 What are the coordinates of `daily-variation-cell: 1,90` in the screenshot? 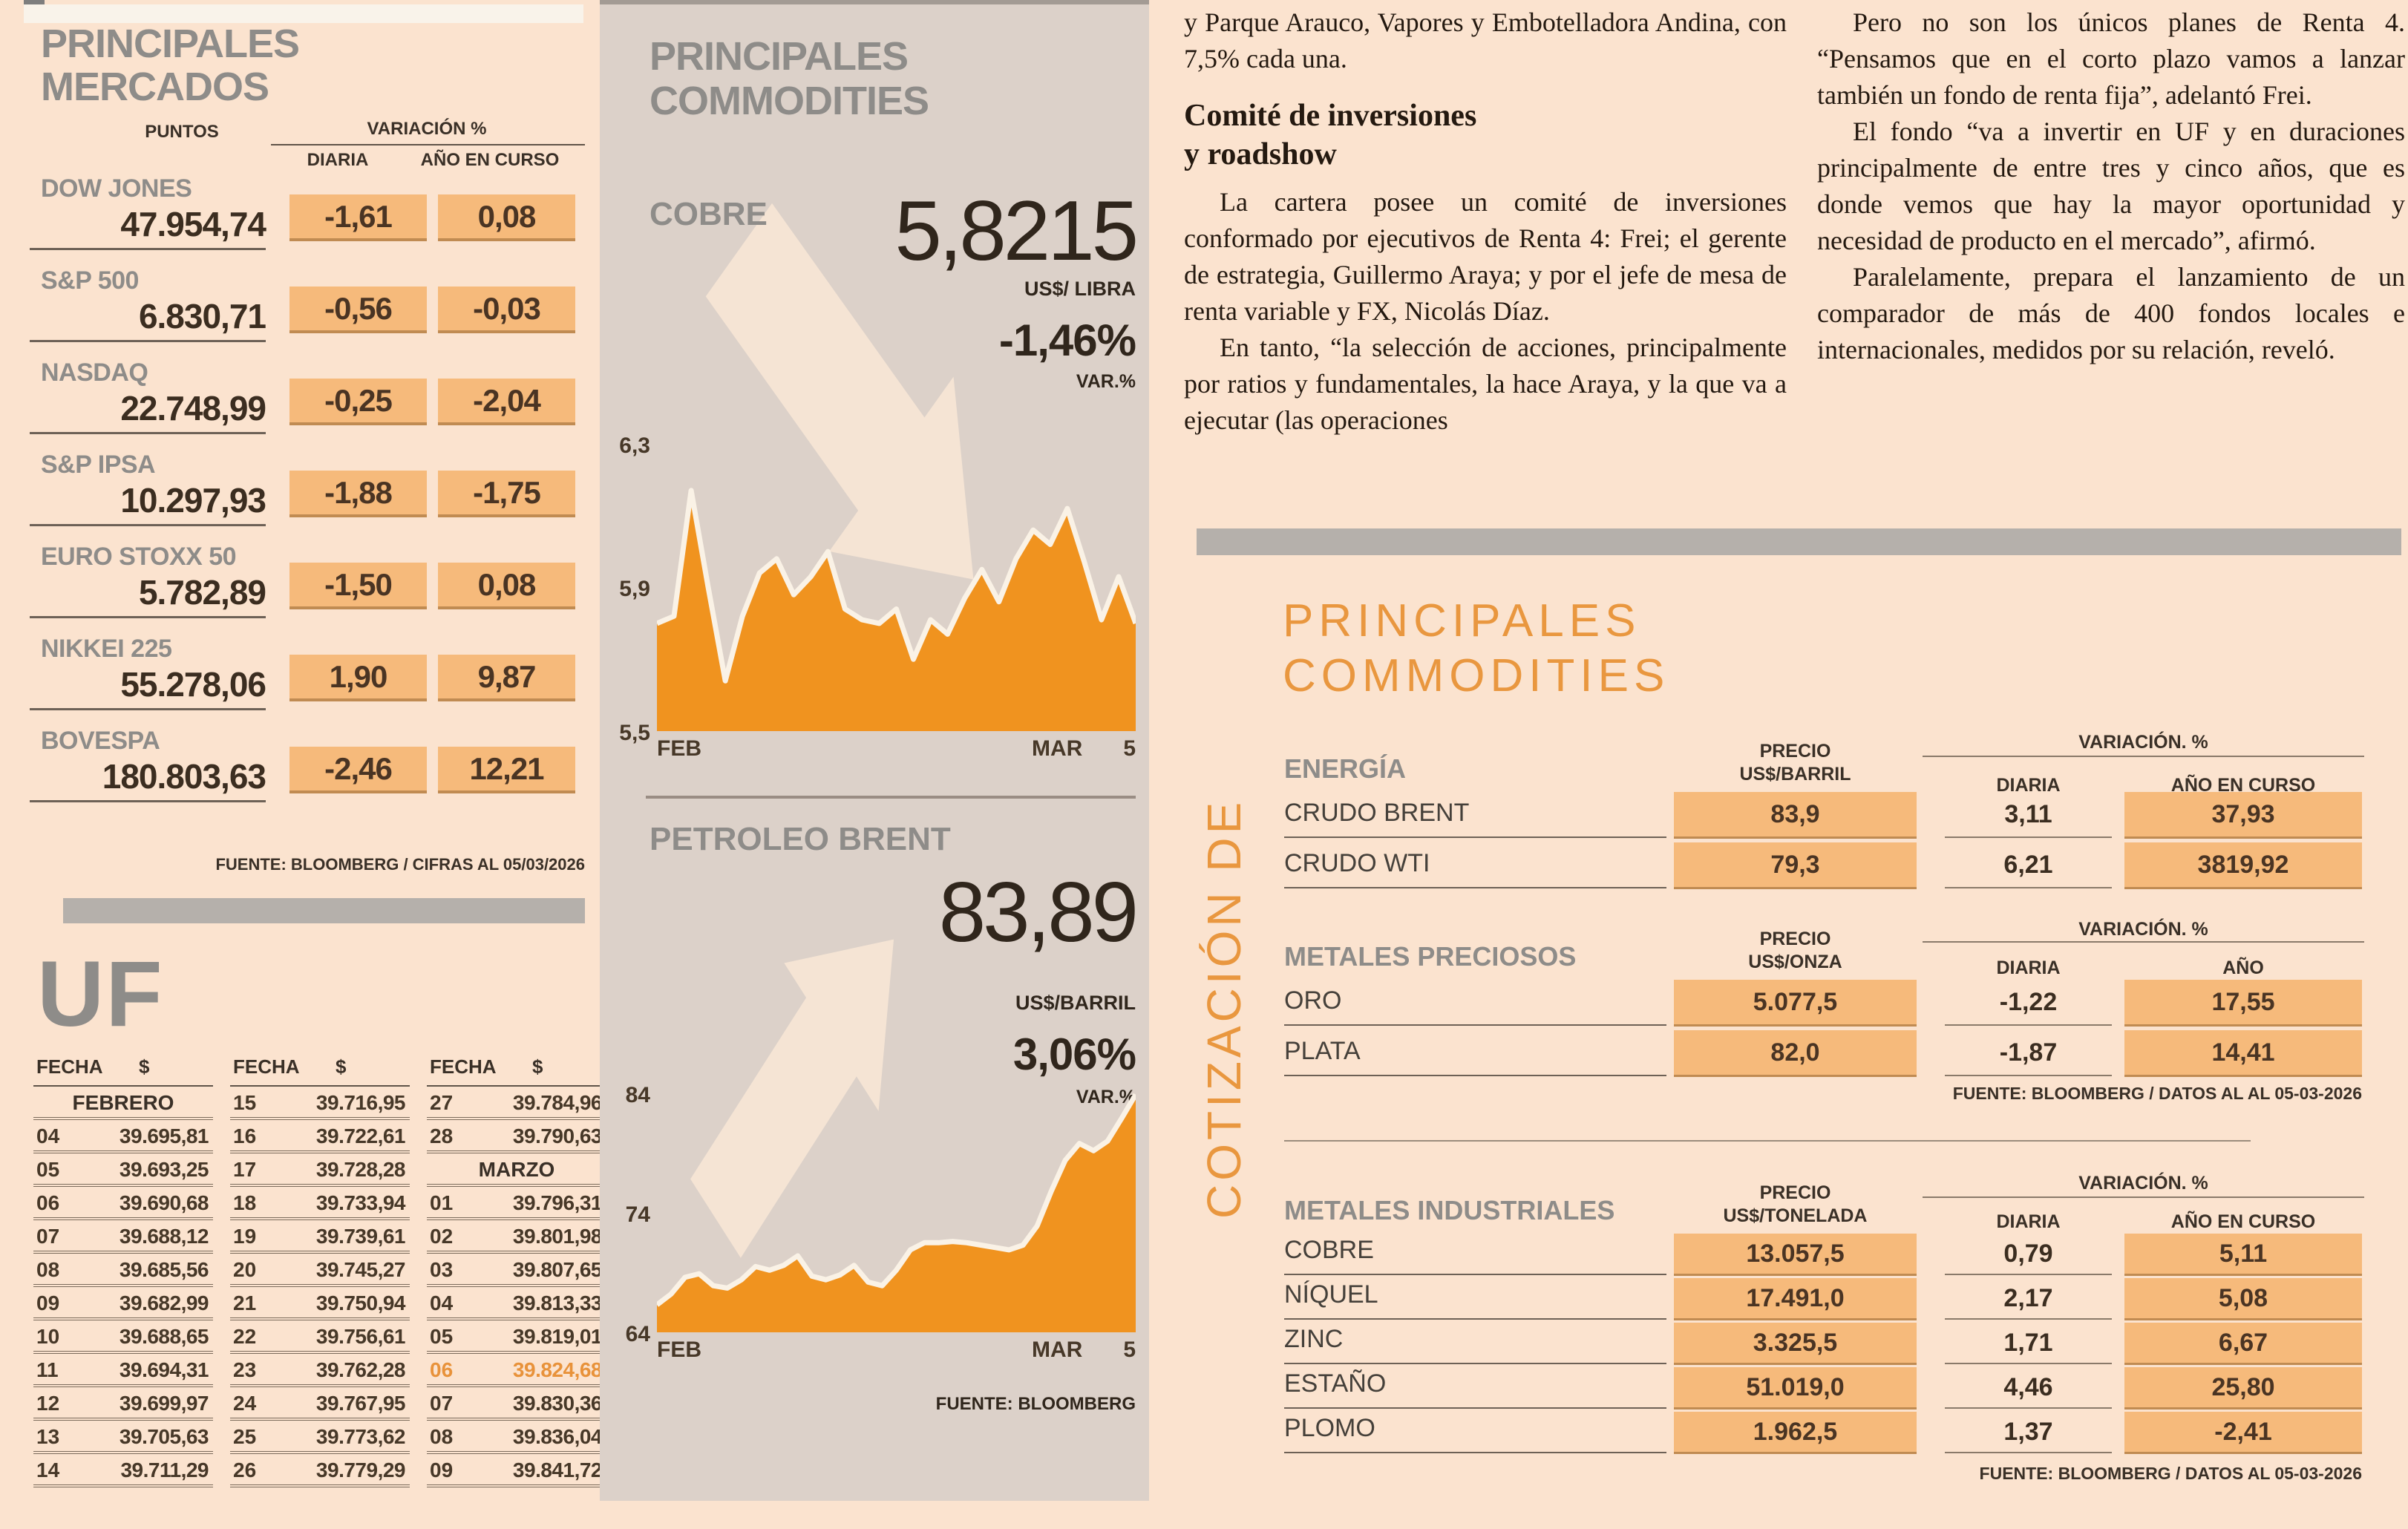 It's located at (358, 678).